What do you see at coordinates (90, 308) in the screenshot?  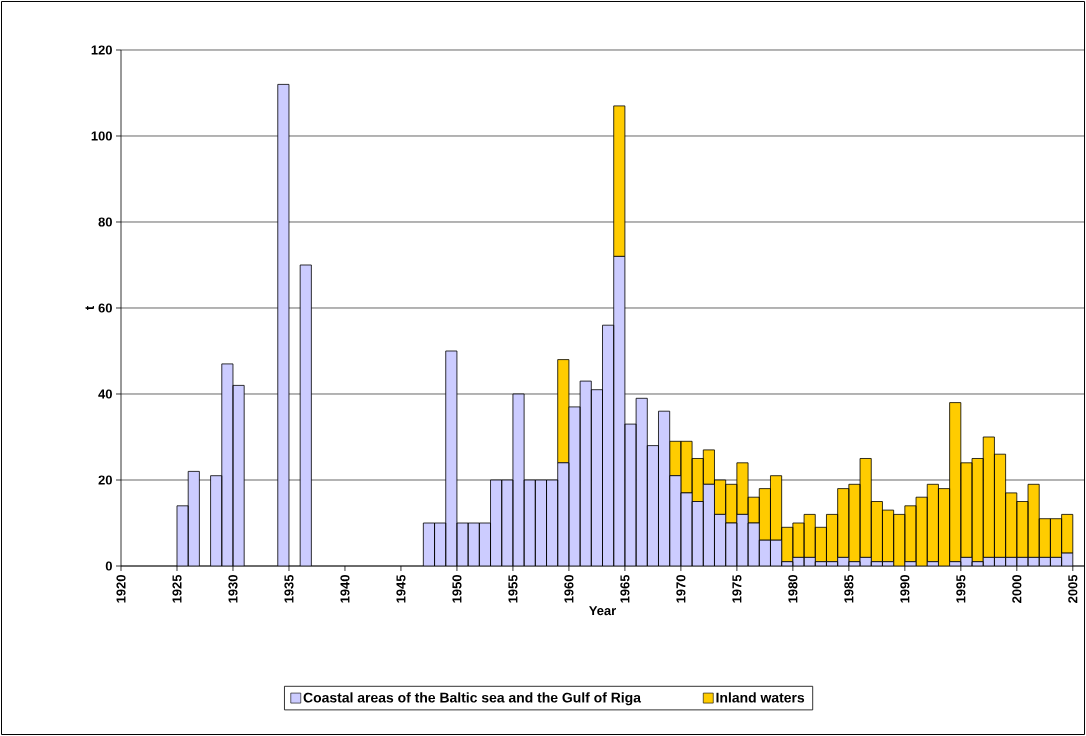 I see `y-axis-title: t` at bounding box center [90, 308].